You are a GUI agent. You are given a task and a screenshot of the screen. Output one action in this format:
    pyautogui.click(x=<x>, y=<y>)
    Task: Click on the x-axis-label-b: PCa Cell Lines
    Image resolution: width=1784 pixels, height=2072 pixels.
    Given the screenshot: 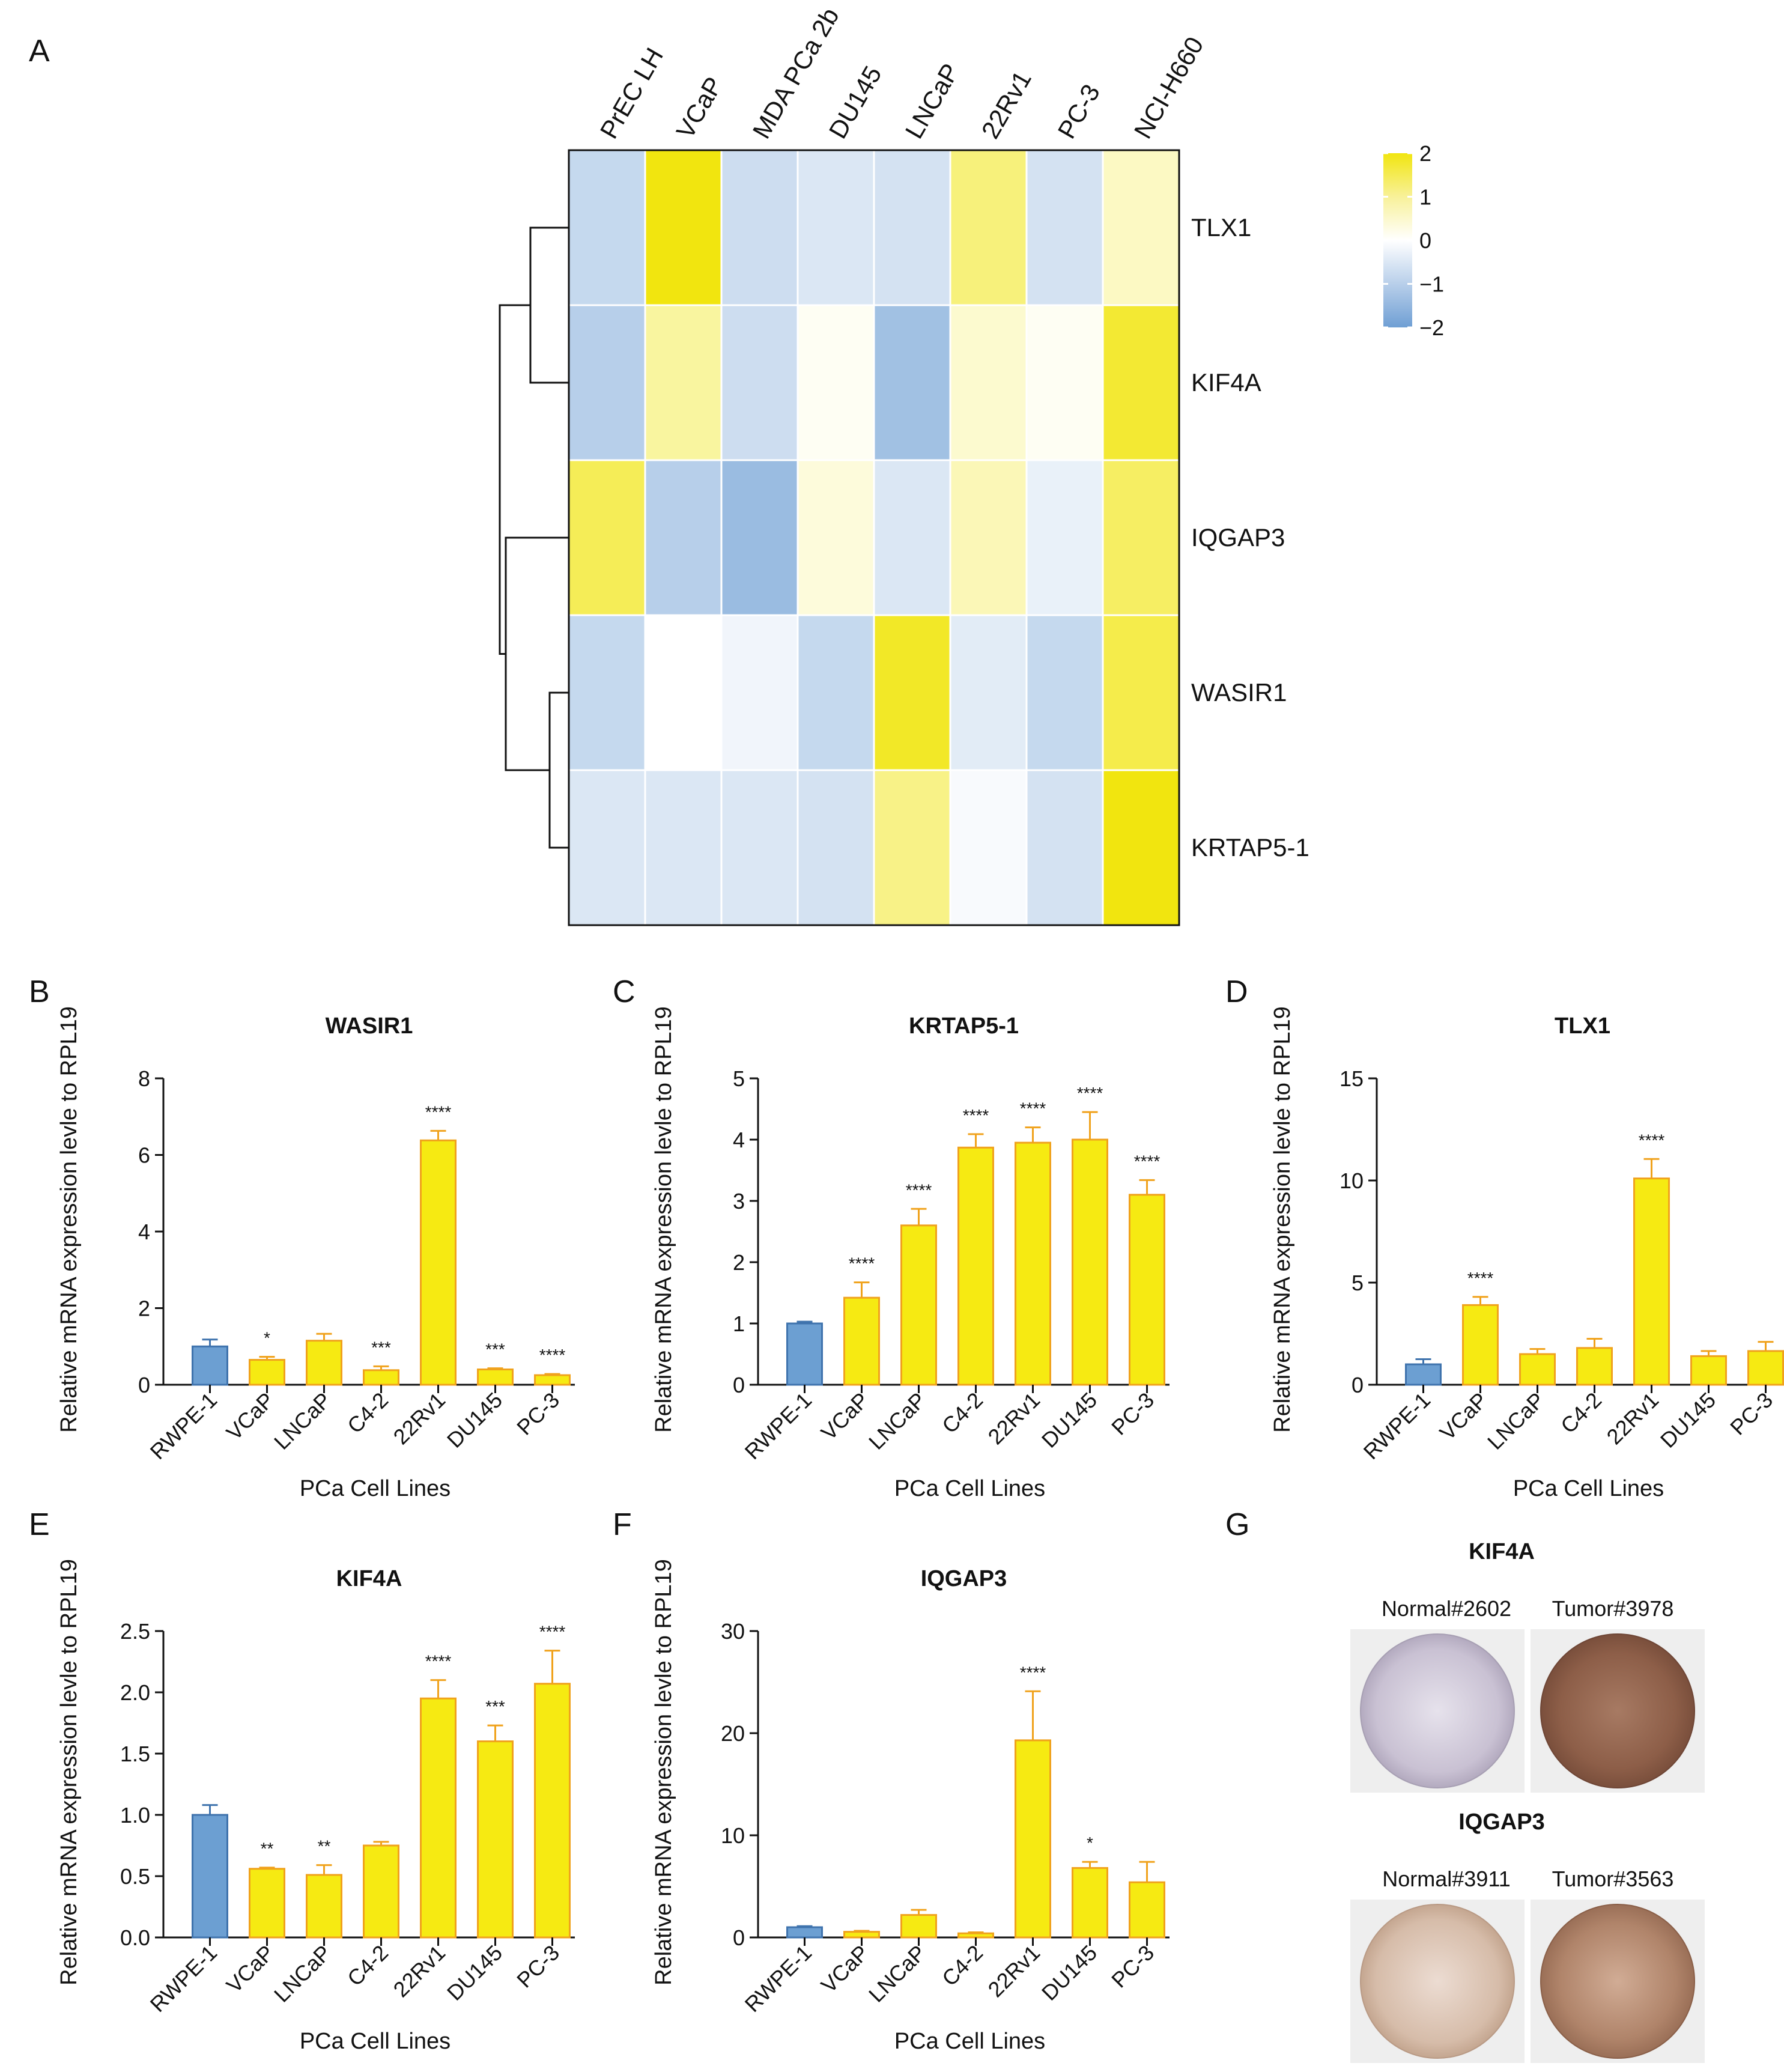 What is the action you would take?
    pyautogui.click(x=375, y=1488)
    